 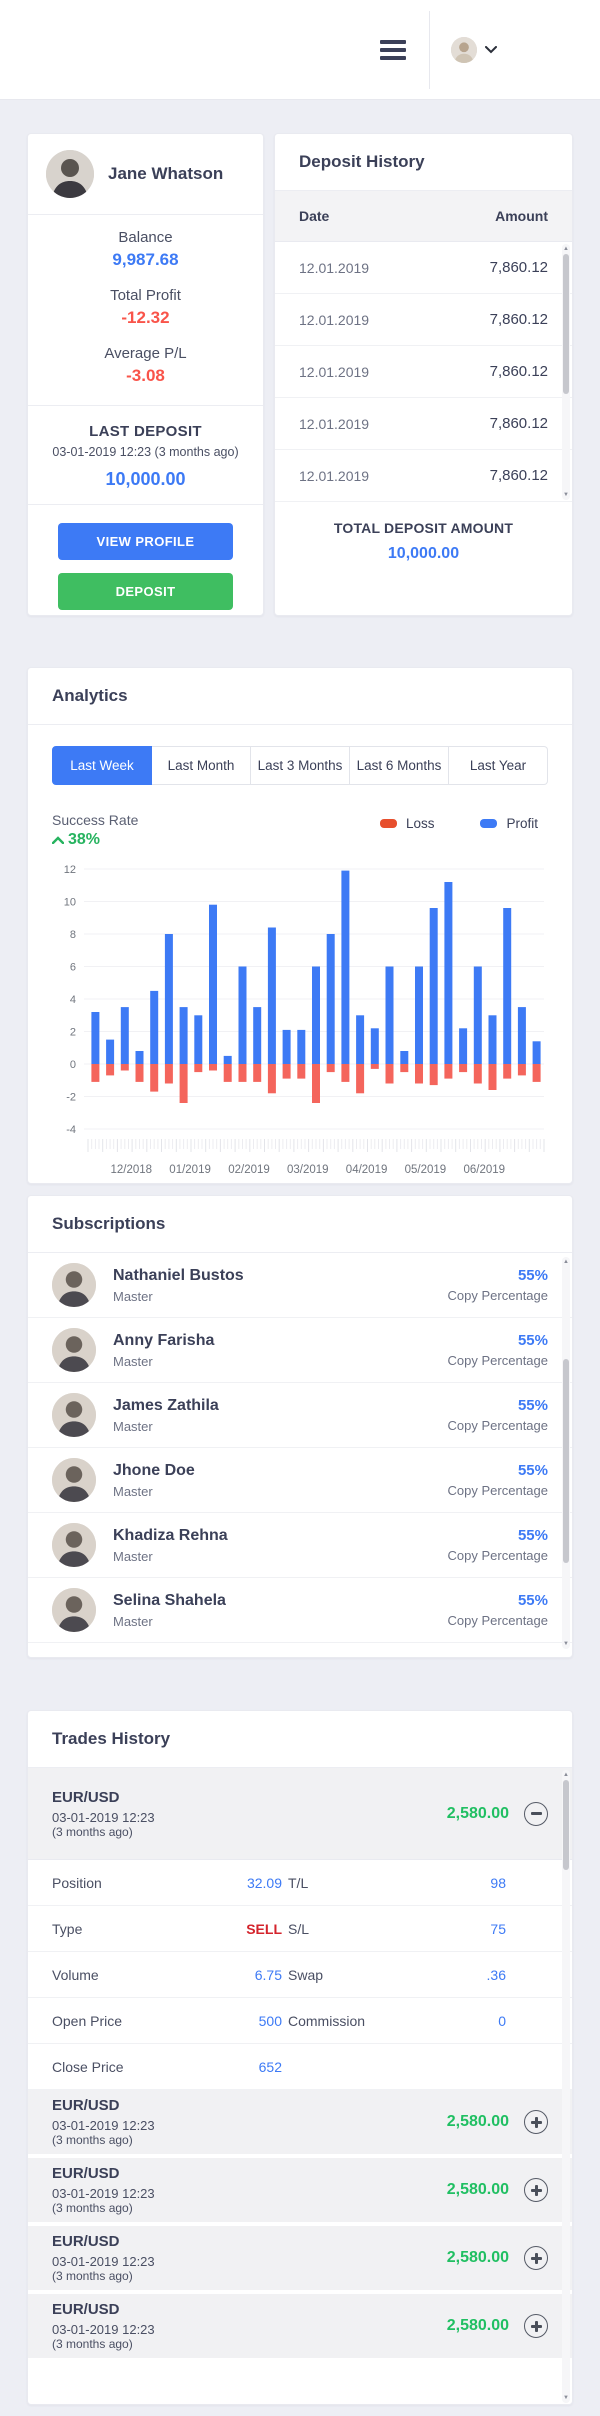 I want to click on view-profile-button: VIEW PROFILE, so click(x=145, y=541).